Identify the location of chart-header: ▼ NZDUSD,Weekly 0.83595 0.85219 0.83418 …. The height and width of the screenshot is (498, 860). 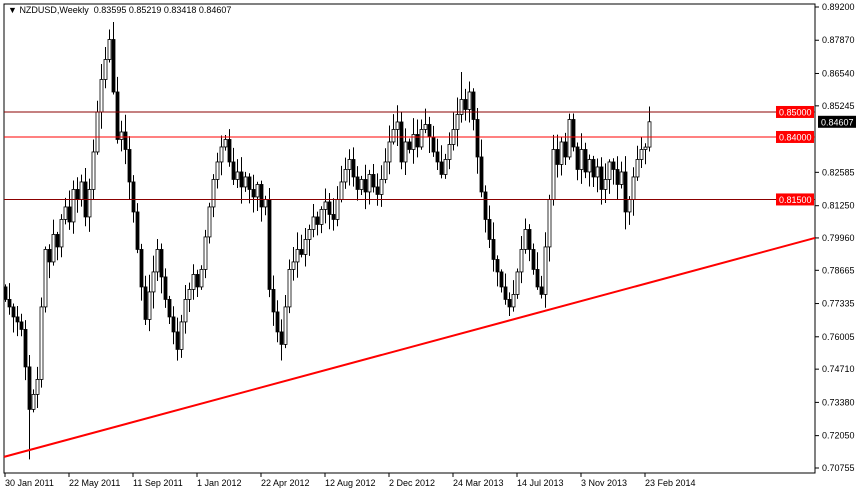
(119, 10).